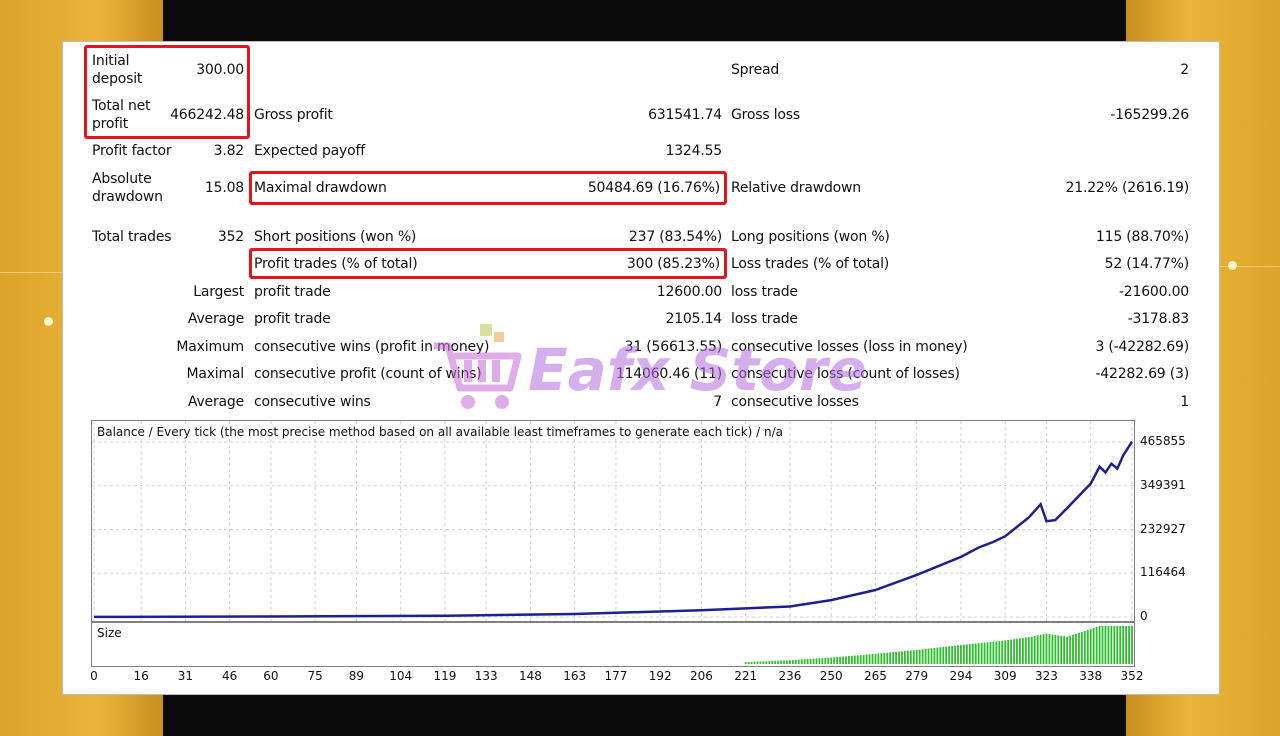 The height and width of the screenshot is (736, 1280). What do you see at coordinates (207, 115) in the screenshot?
I see `total-net-profit-value: 466242.48` at bounding box center [207, 115].